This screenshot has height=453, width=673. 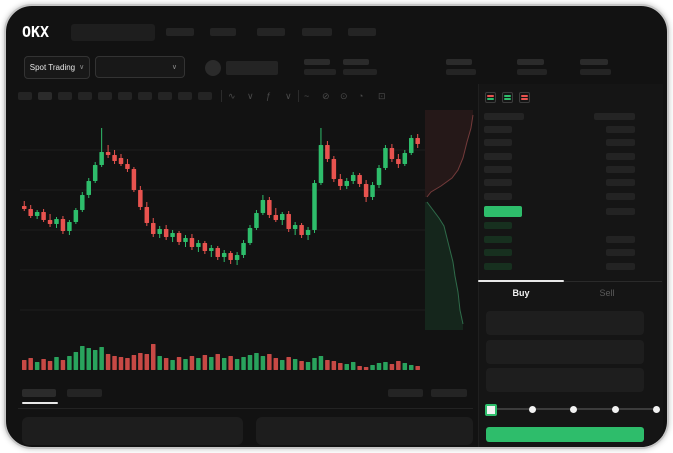 What do you see at coordinates (565, 434) in the screenshot?
I see `buy-submit-button` at bounding box center [565, 434].